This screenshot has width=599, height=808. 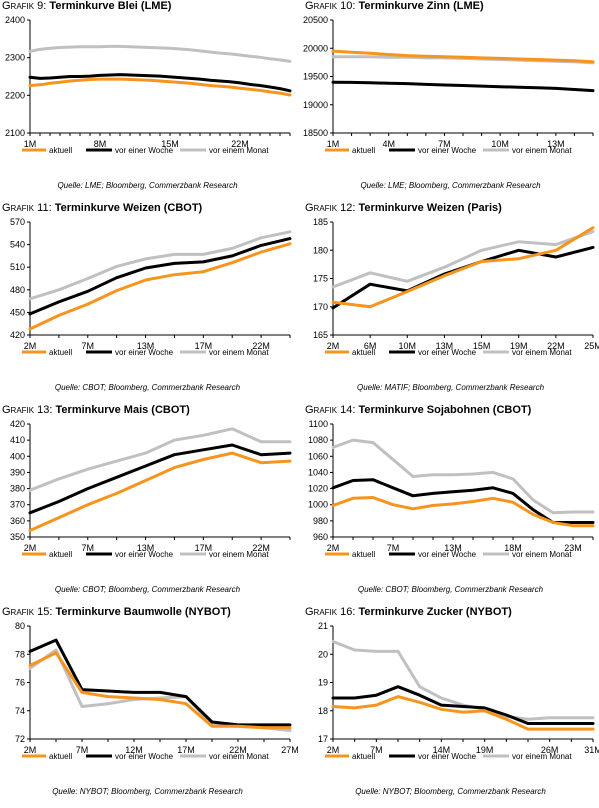 What do you see at coordinates (318, 489) in the screenshot?
I see `y-tick-label: 1020` at bounding box center [318, 489].